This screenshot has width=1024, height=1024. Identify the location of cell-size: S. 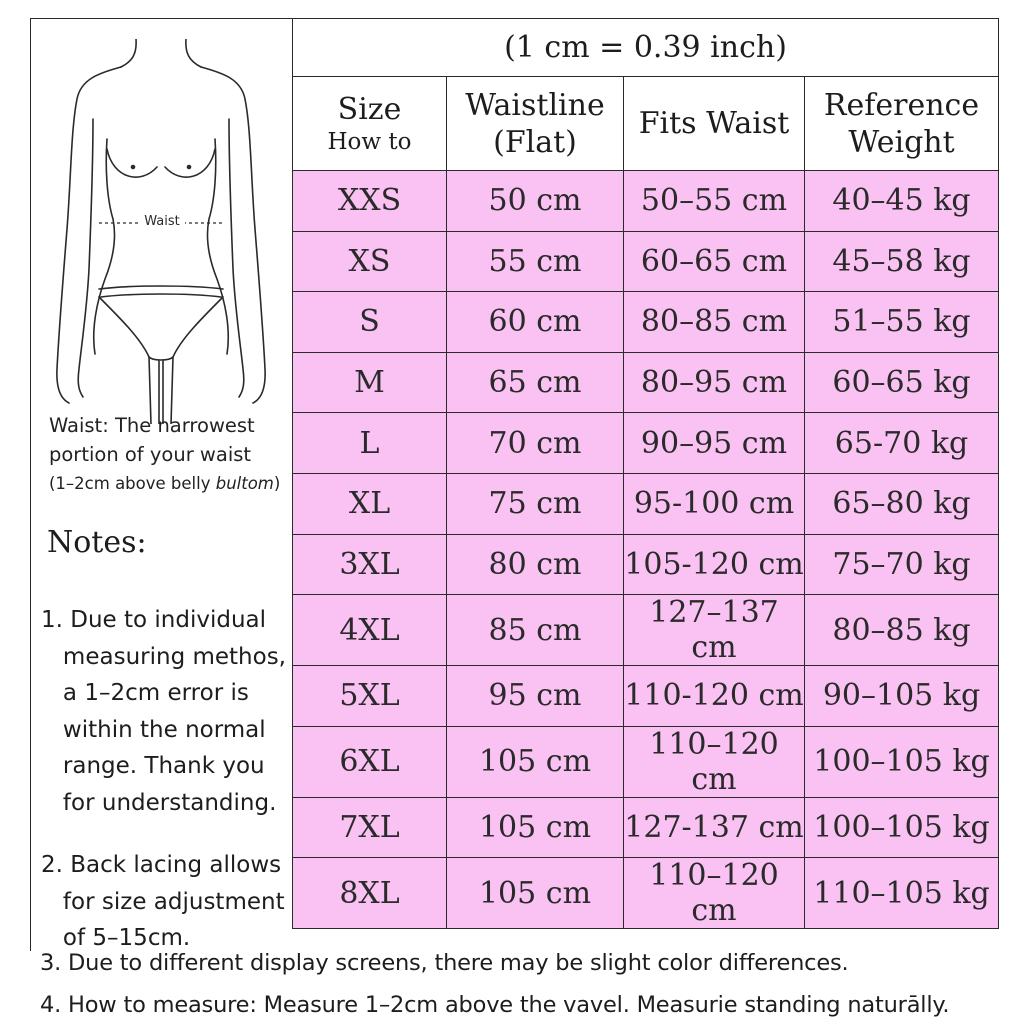
(369, 322).